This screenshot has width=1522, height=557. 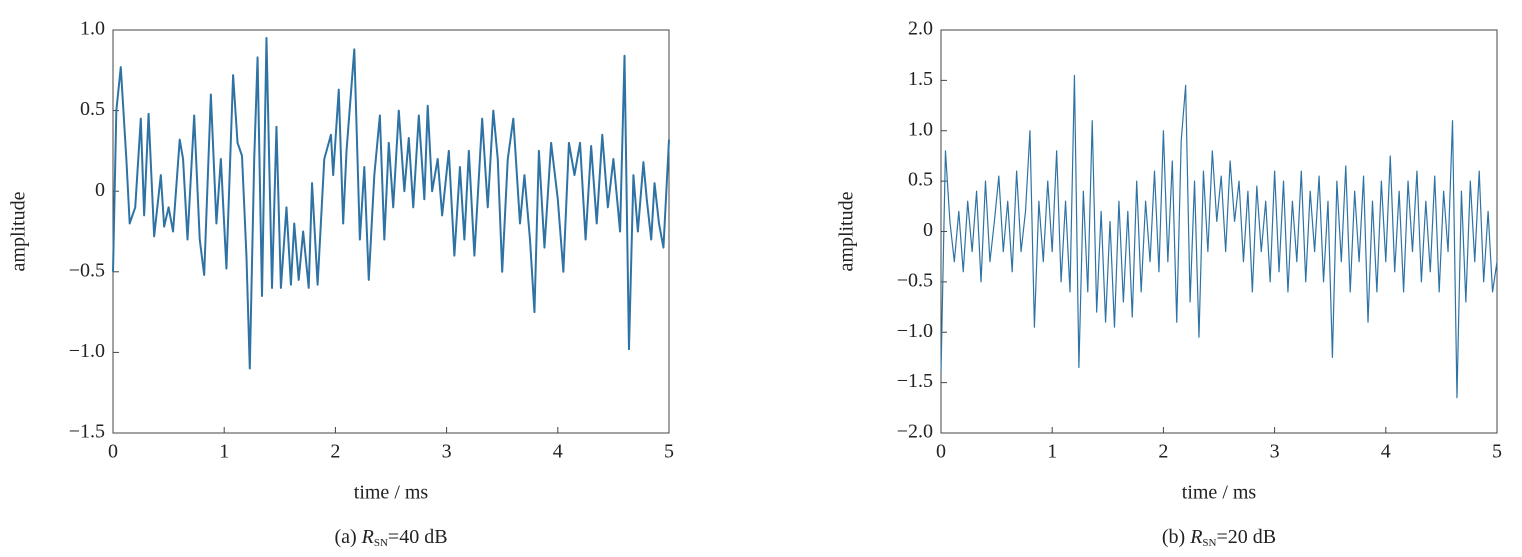 I want to click on caption-prefix: (b), so click(x=1176, y=537).